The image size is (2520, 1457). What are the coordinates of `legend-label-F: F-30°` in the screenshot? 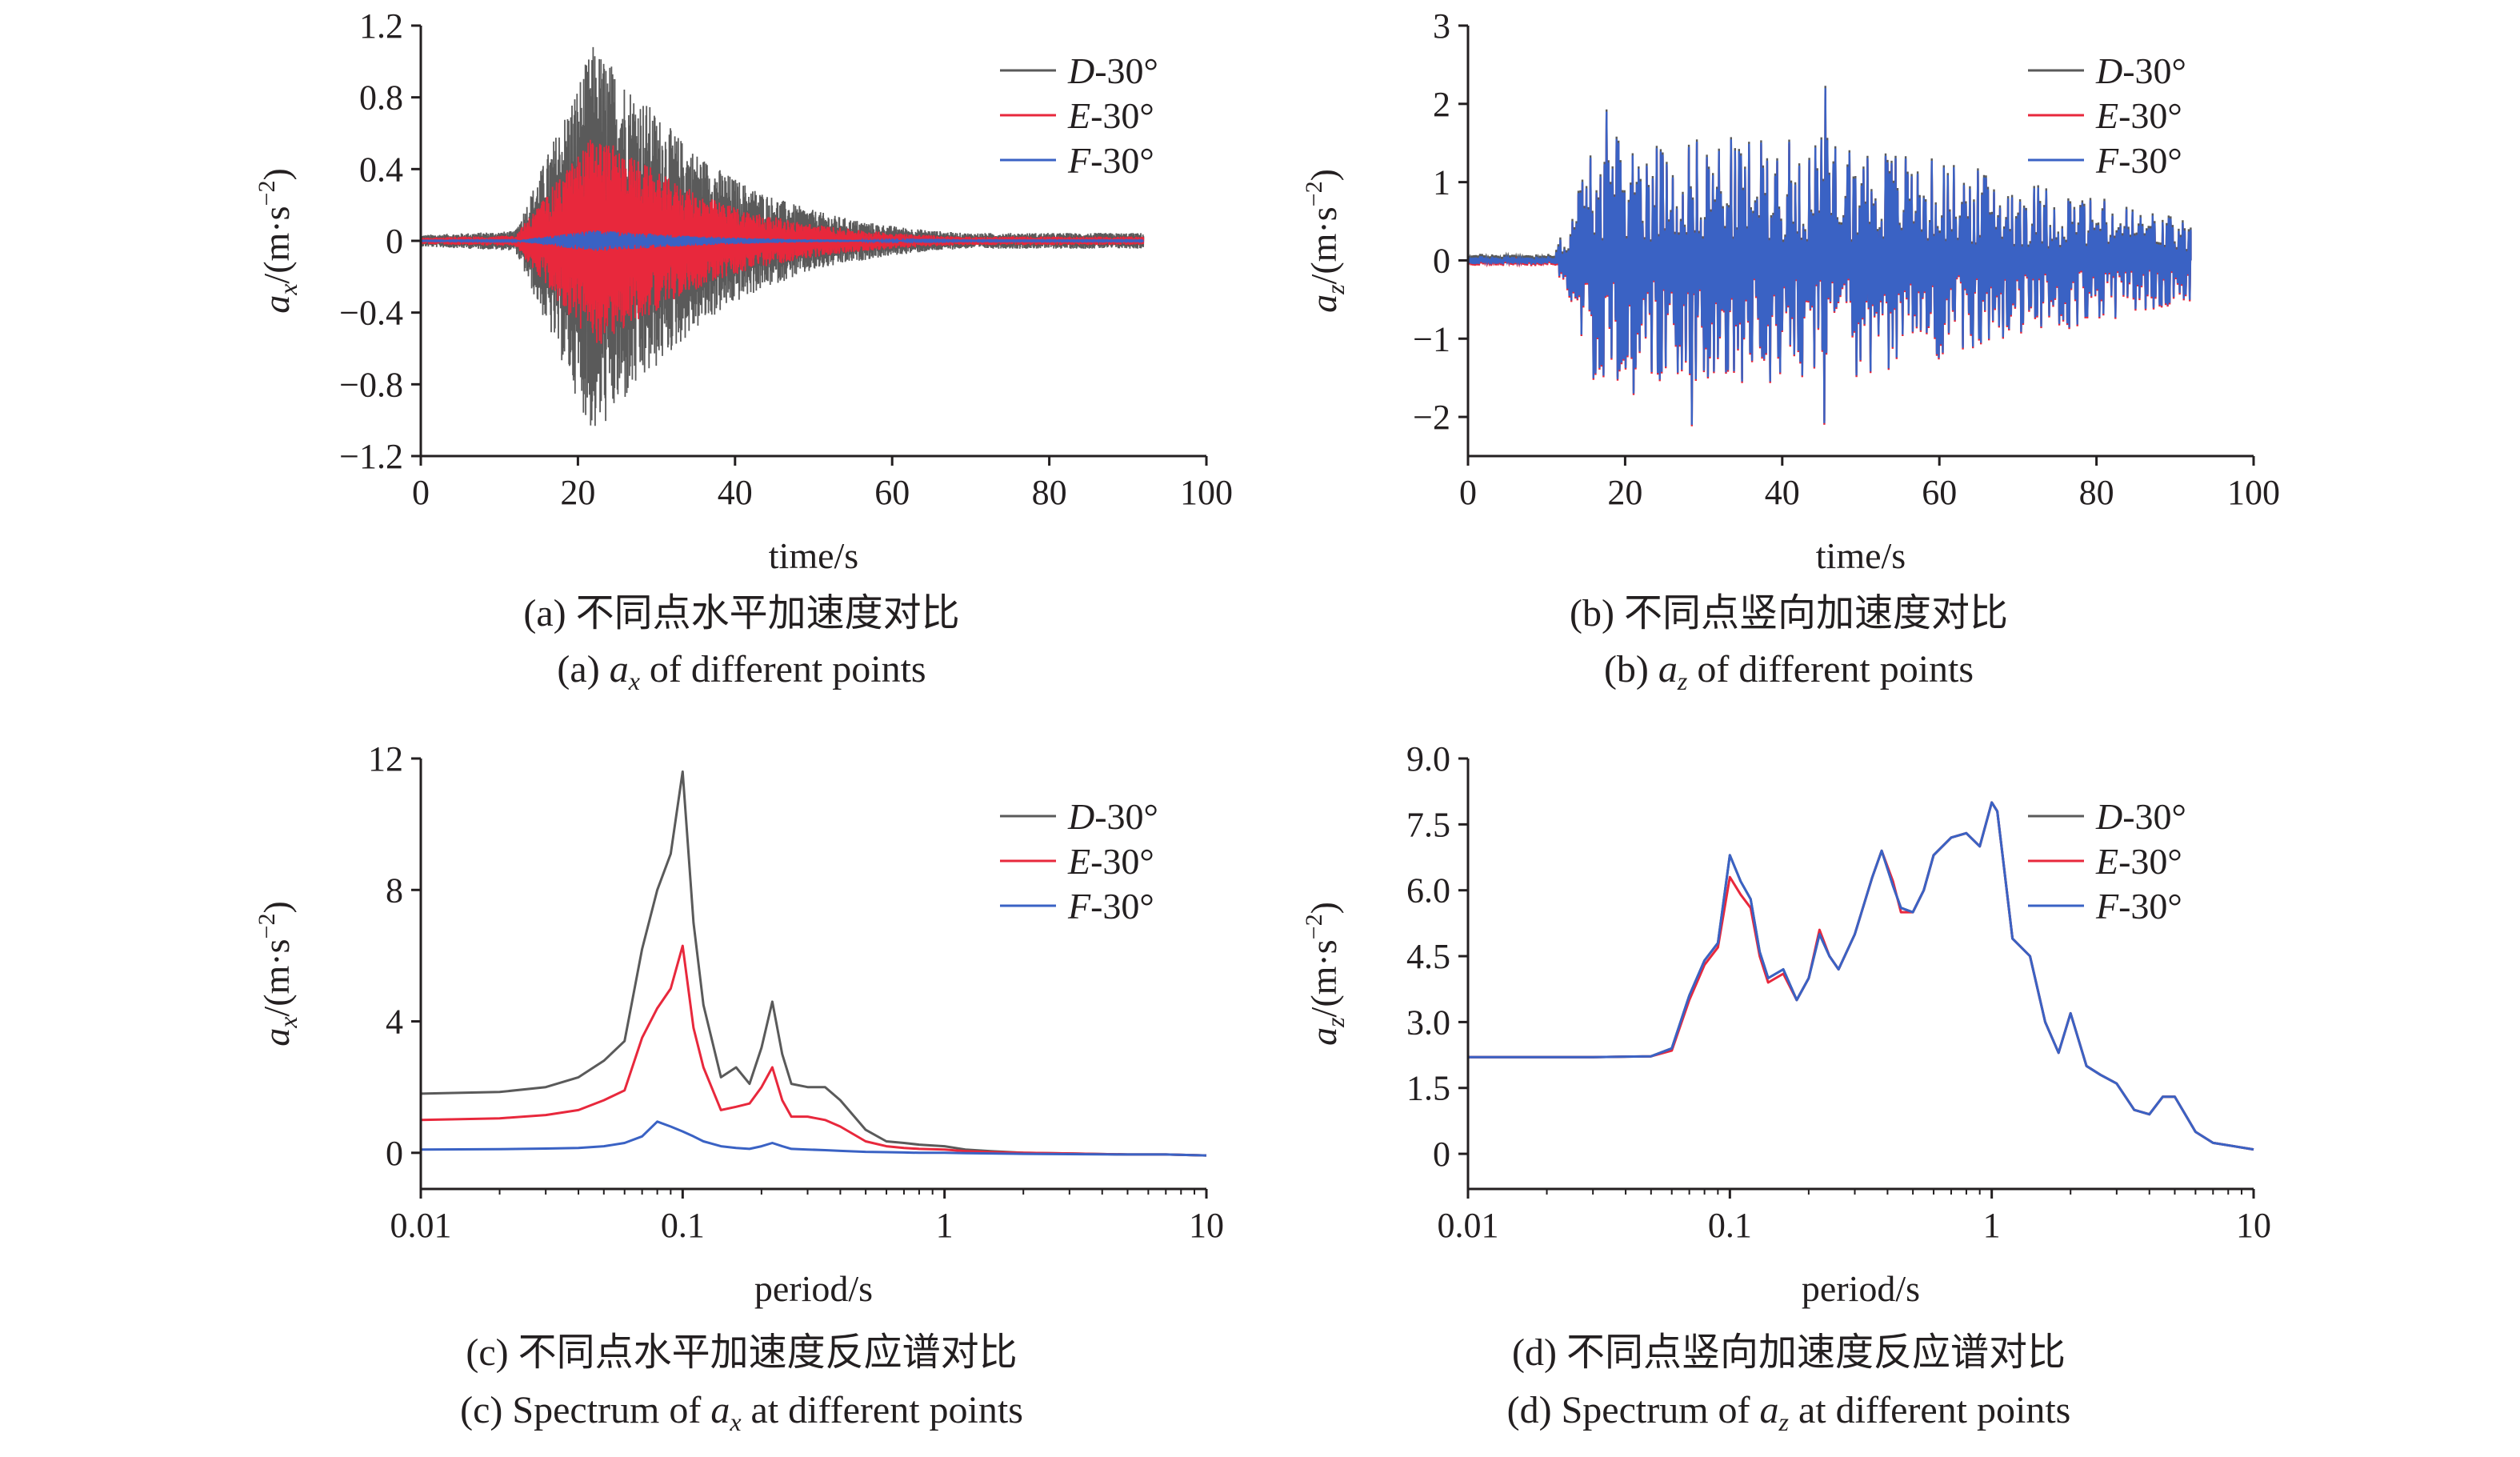 It's located at (2138, 907).